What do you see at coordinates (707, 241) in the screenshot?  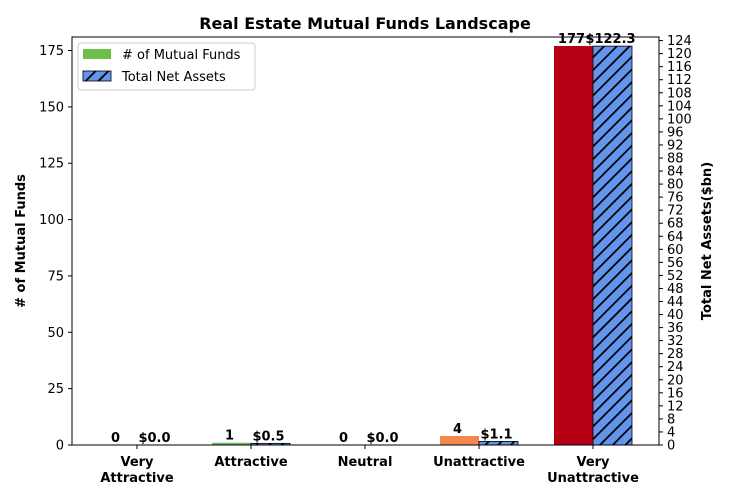 I see `y2-axis-label: Total Net Assets($bn)` at bounding box center [707, 241].